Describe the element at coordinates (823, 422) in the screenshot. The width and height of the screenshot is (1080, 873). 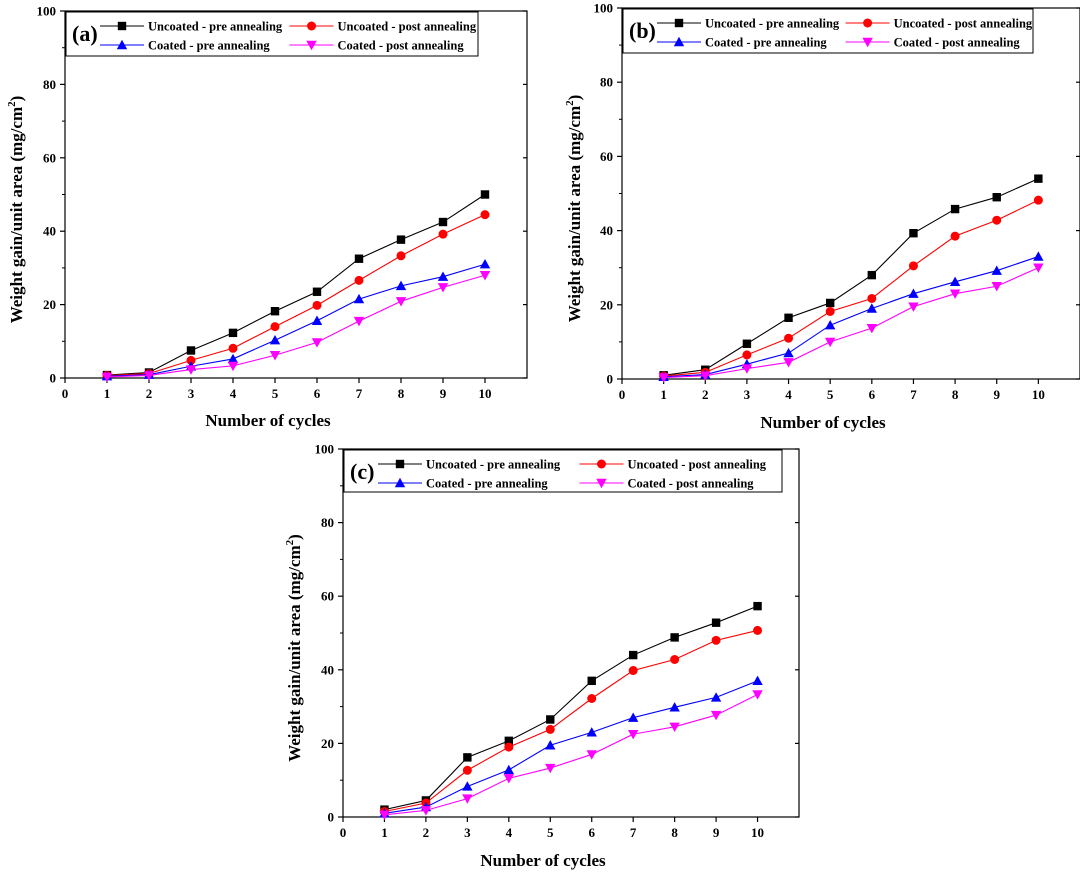
I see `x-axis-title: Number of cycles` at that location.